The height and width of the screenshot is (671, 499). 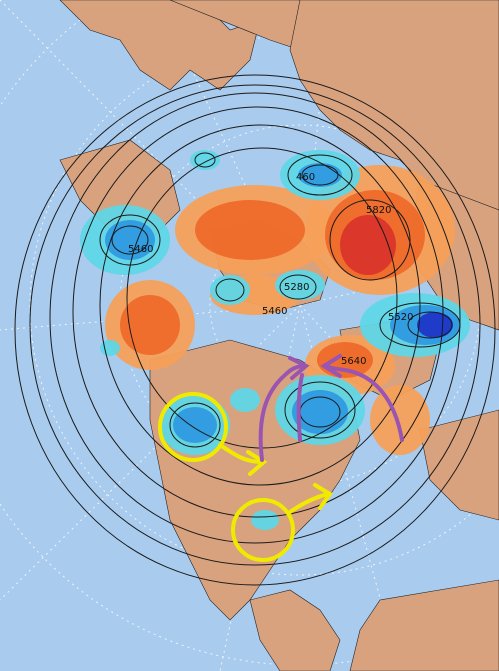 What do you see at coordinates (353, 361) in the screenshot?
I see `contour-label-5640: 5640` at bounding box center [353, 361].